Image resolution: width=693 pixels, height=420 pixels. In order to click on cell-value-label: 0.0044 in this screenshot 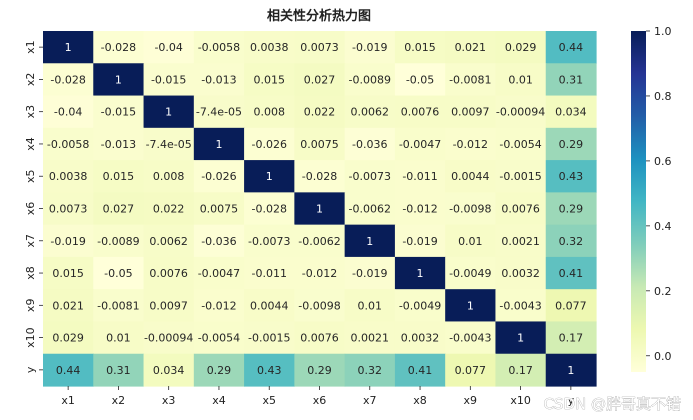, I will do `click(470, 176)`.